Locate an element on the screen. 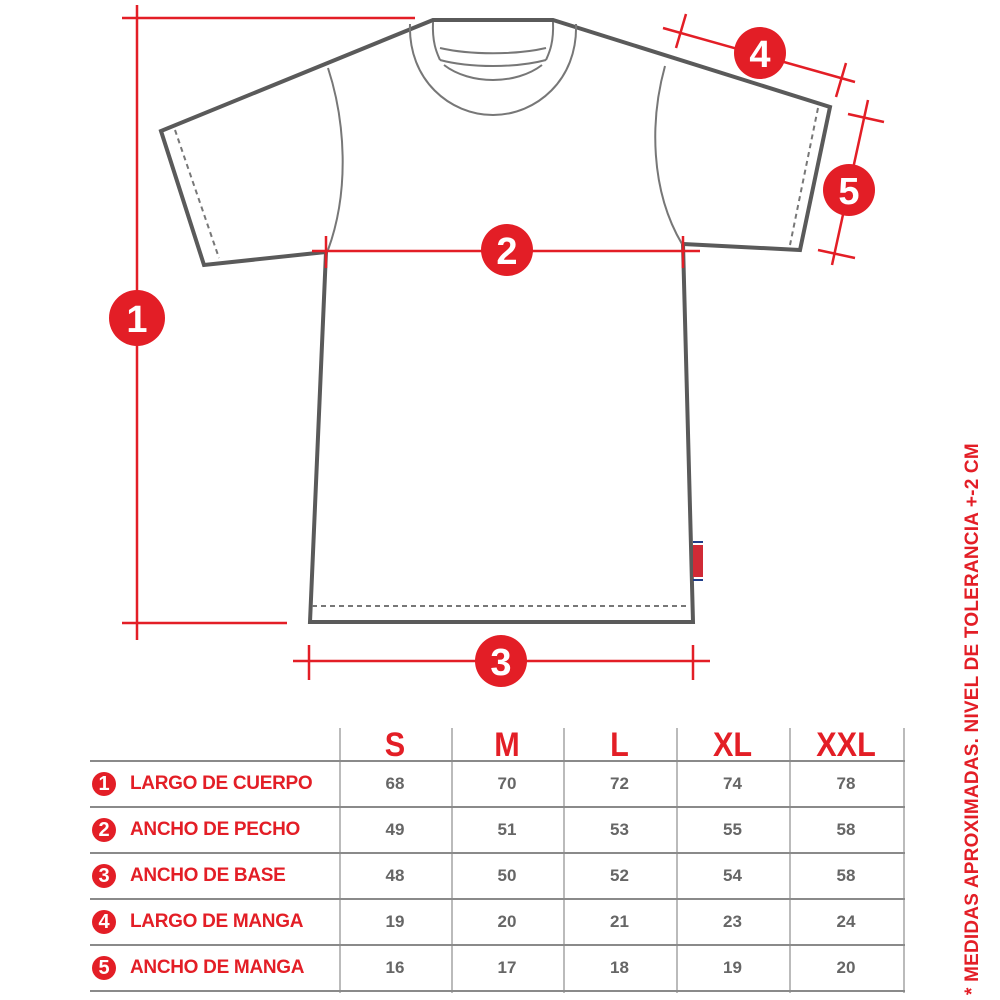  marker-4: 4 is located at coordinates (760, 53).